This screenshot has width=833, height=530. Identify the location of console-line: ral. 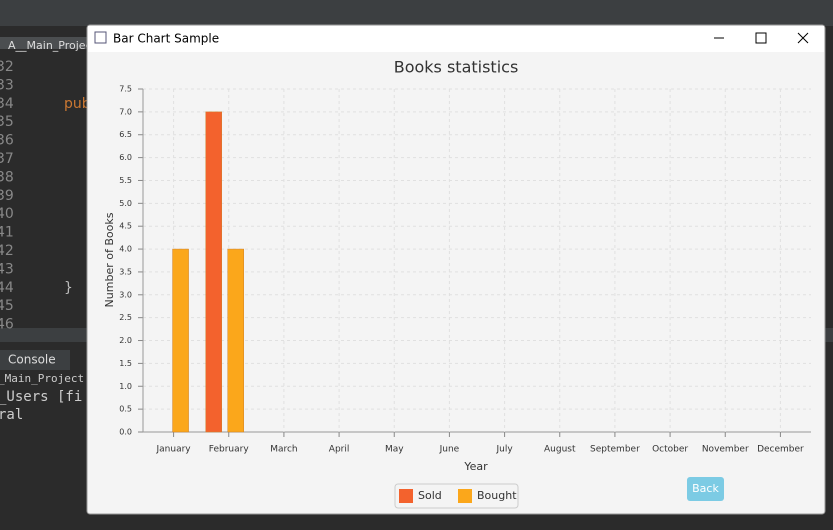
(11, 415).